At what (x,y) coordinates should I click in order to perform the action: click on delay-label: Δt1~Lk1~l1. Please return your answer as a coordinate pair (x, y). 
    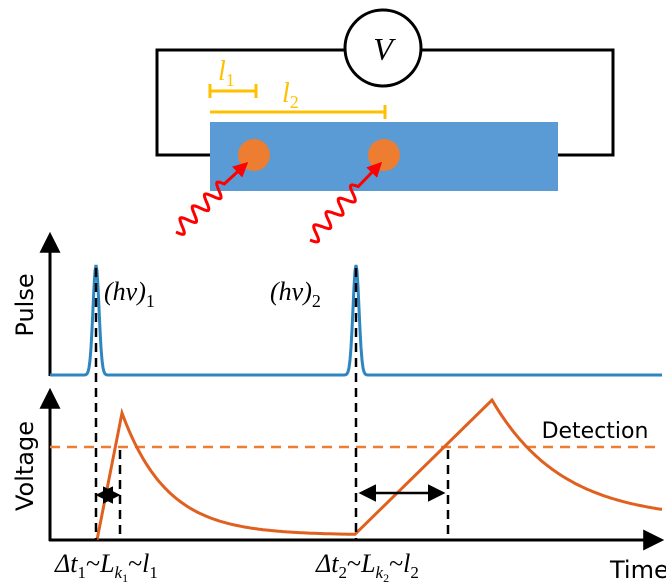
    Looking at the image, I should click on (106, 567).